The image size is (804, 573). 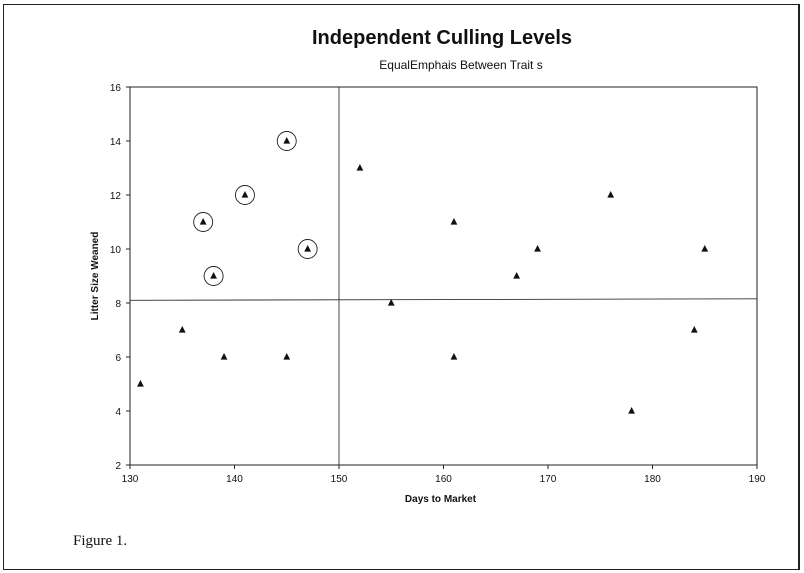 What do you see at coordinates (116, 250) in the screenshot?
I see `y-tick-label: 10` at bounding box center [116, 250].